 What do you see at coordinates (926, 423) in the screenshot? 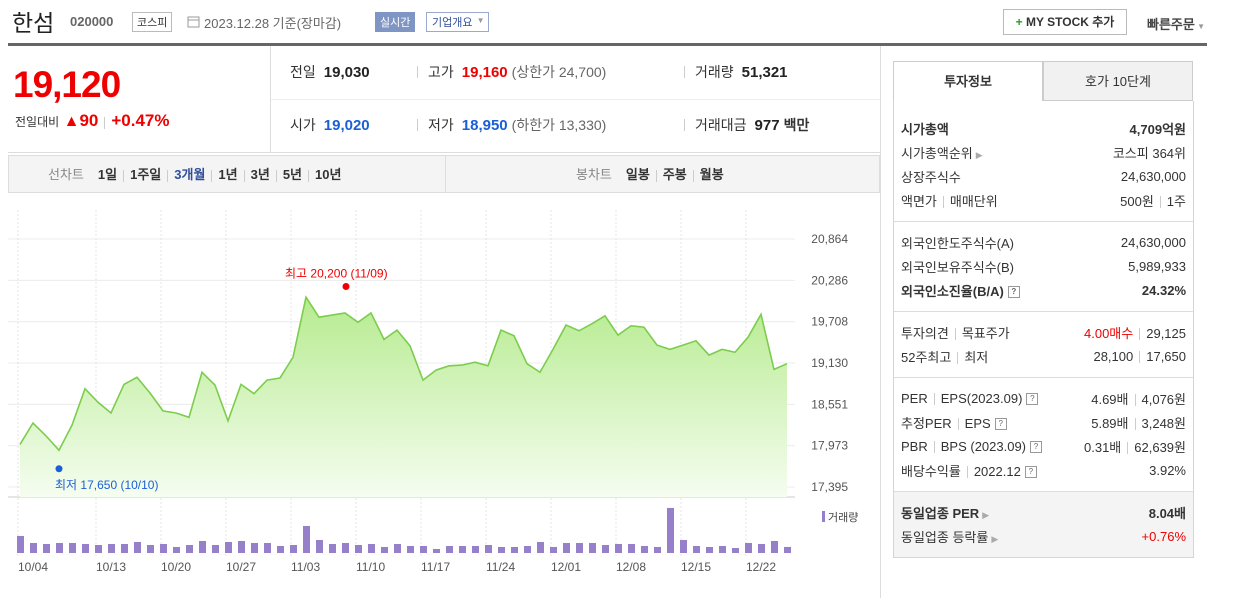
I see `label-part: 추정PER` at bounding box center [926, 423].